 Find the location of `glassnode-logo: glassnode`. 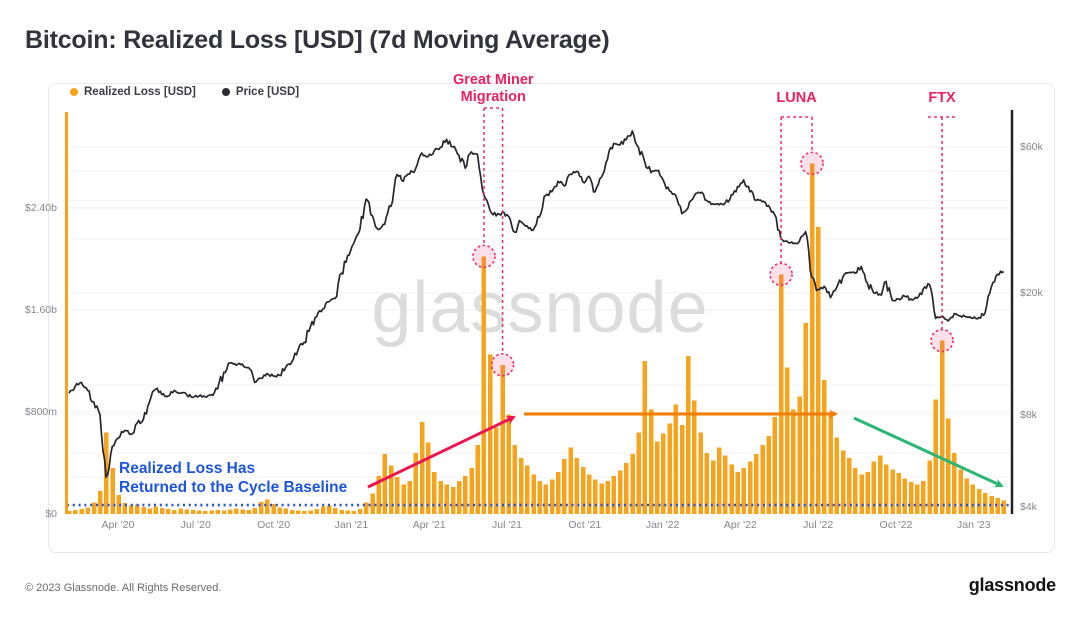

glassnode-logo: glassnode is located at coordinates (1012, 585).